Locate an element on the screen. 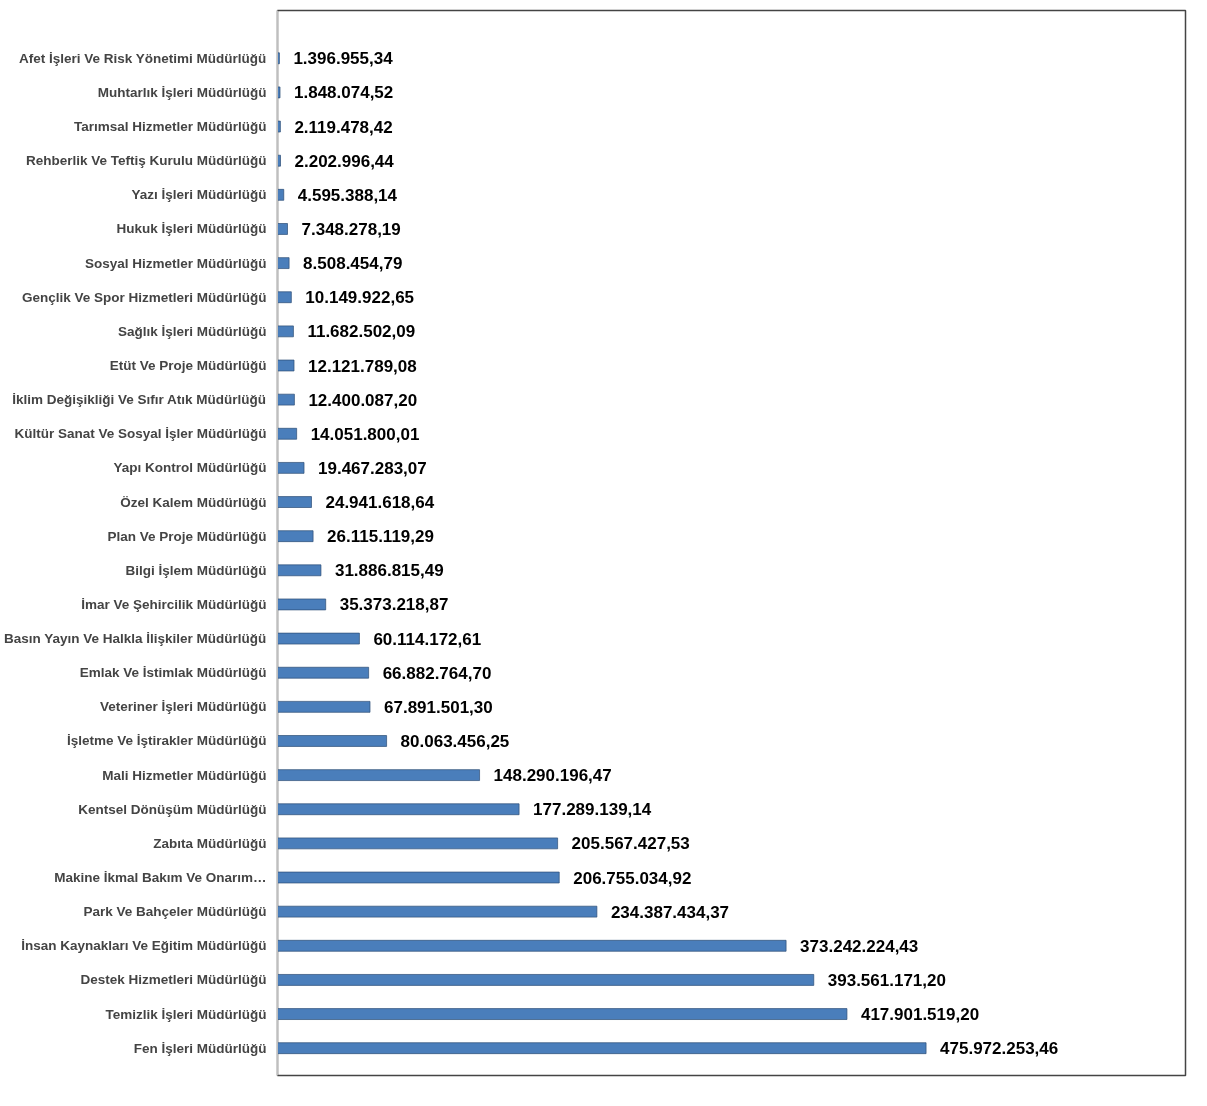  data-label: 10.149.922,65 is located at coordinates (360, 298).